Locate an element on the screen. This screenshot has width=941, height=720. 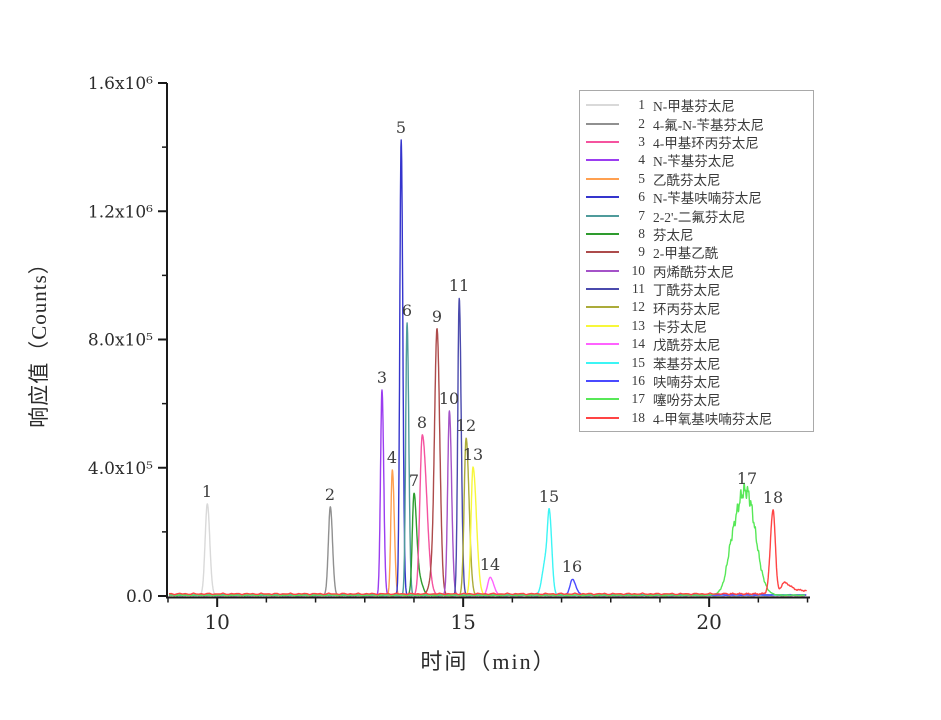
legend-item-number: 1 is located at coordinates (641, 105).